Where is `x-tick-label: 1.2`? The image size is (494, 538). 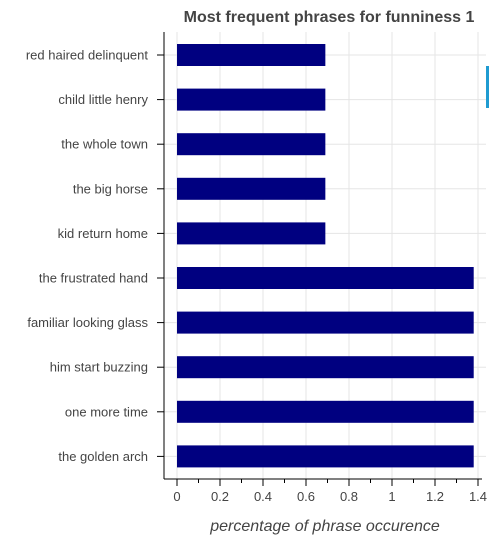
x-tick-label: 1.2 is located at coordinates (435, 496).